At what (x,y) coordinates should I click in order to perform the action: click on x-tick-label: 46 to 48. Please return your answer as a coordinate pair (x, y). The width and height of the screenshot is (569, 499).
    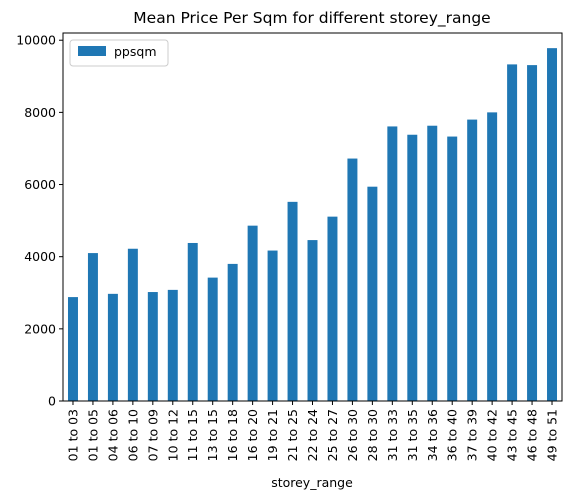
    Looking at the image, I should click on (532, 435).